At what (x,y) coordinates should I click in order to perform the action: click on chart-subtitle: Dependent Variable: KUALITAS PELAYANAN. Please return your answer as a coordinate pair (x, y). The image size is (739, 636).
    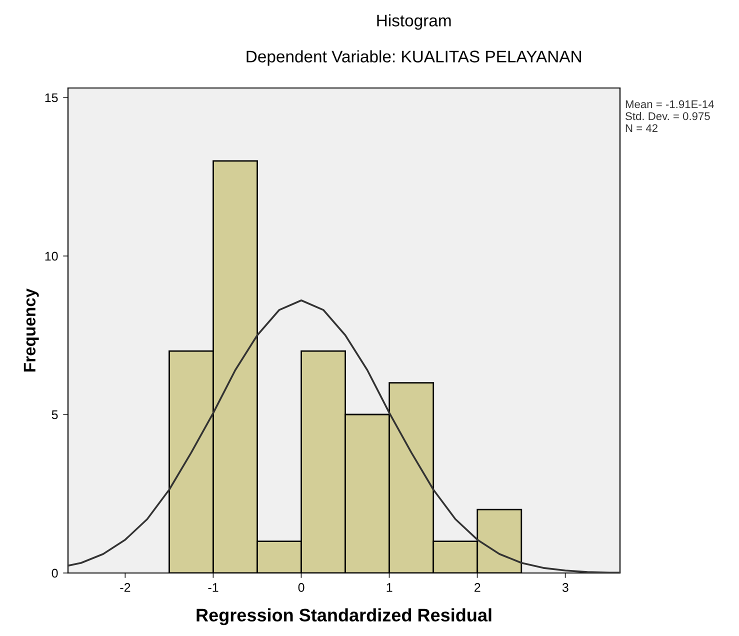
    Looking at the image, I should click on (413, 58).